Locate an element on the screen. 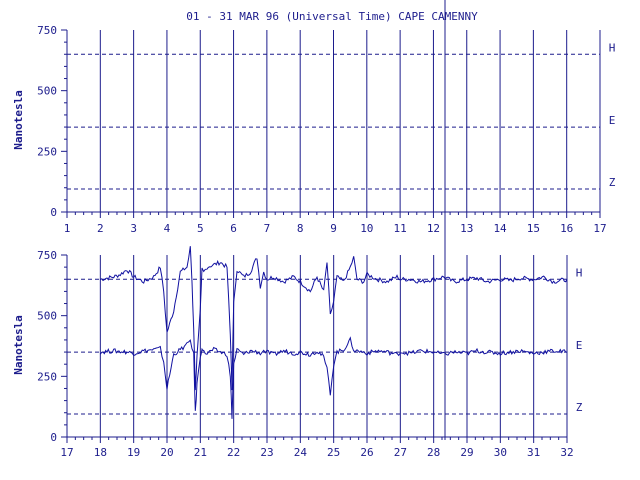  x-tick-label: 8 is located at coordinates (300, 228).